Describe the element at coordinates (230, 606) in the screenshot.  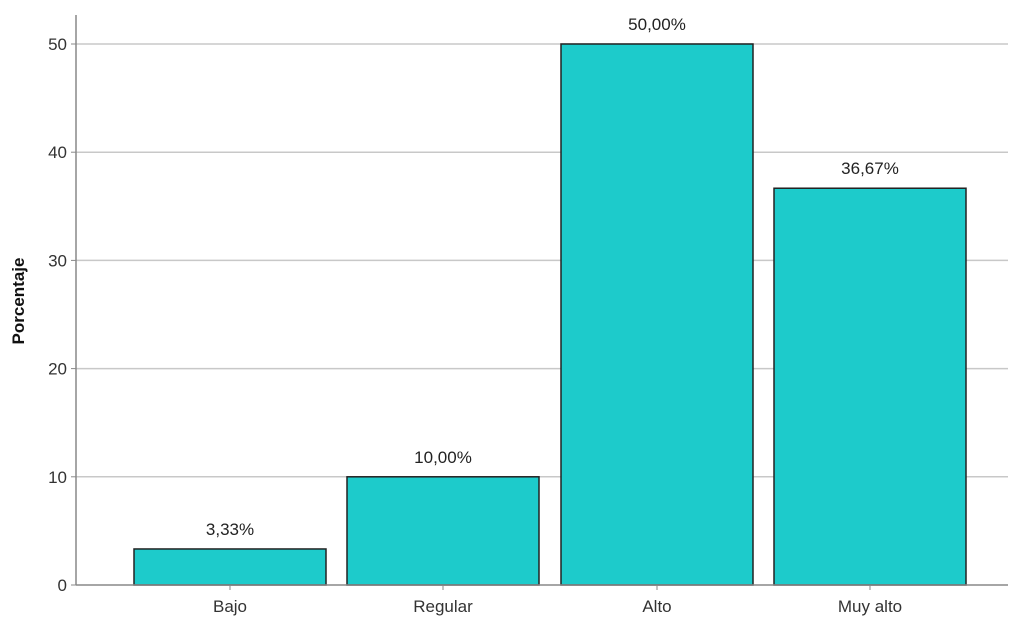
I see `x-tick-label: Bajo` at that location.